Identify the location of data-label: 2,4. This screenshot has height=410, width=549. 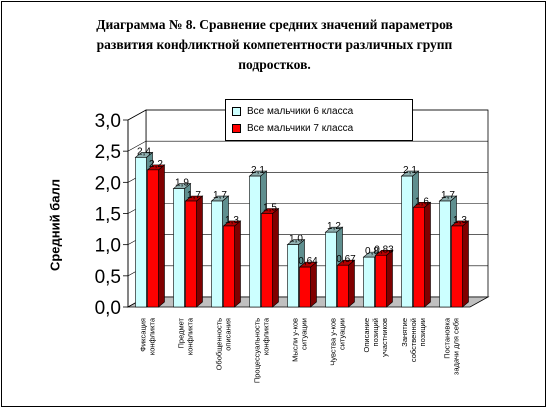
(144, 151).